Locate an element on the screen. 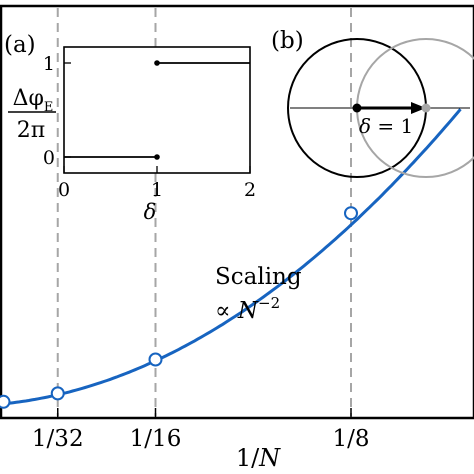  x-tick-label: 1/16 is located at coordinates (156, 439).